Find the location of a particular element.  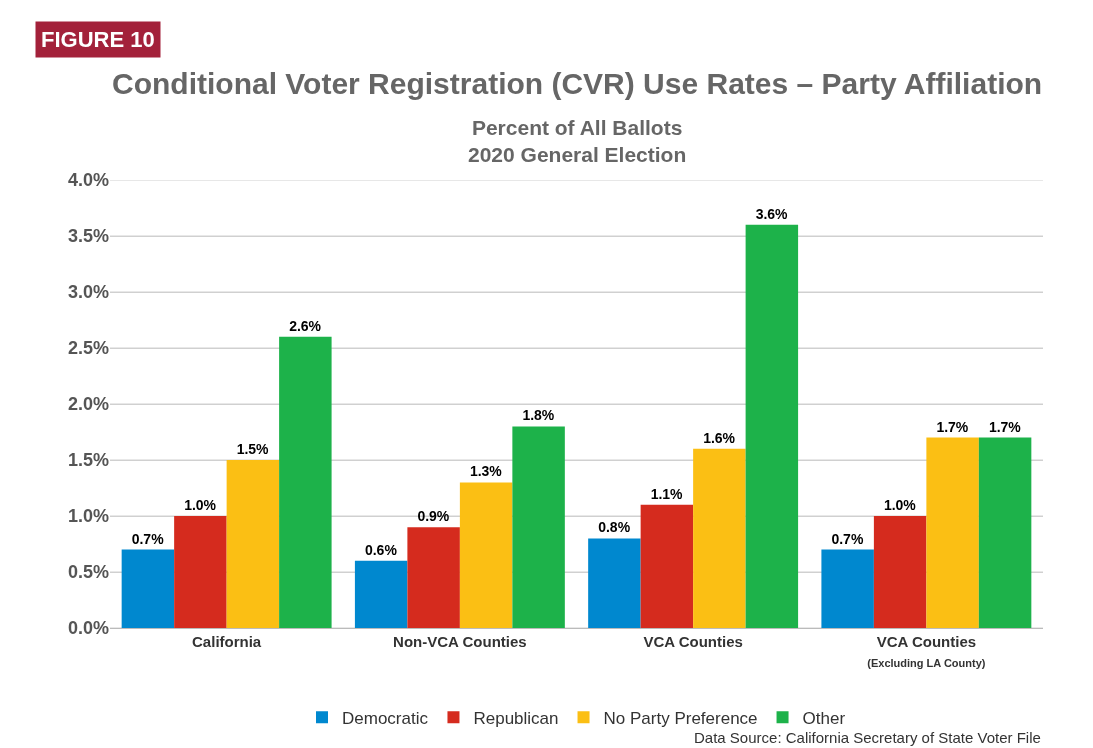

y-tick-label: 0.5% is located at coordinates (88, 572).